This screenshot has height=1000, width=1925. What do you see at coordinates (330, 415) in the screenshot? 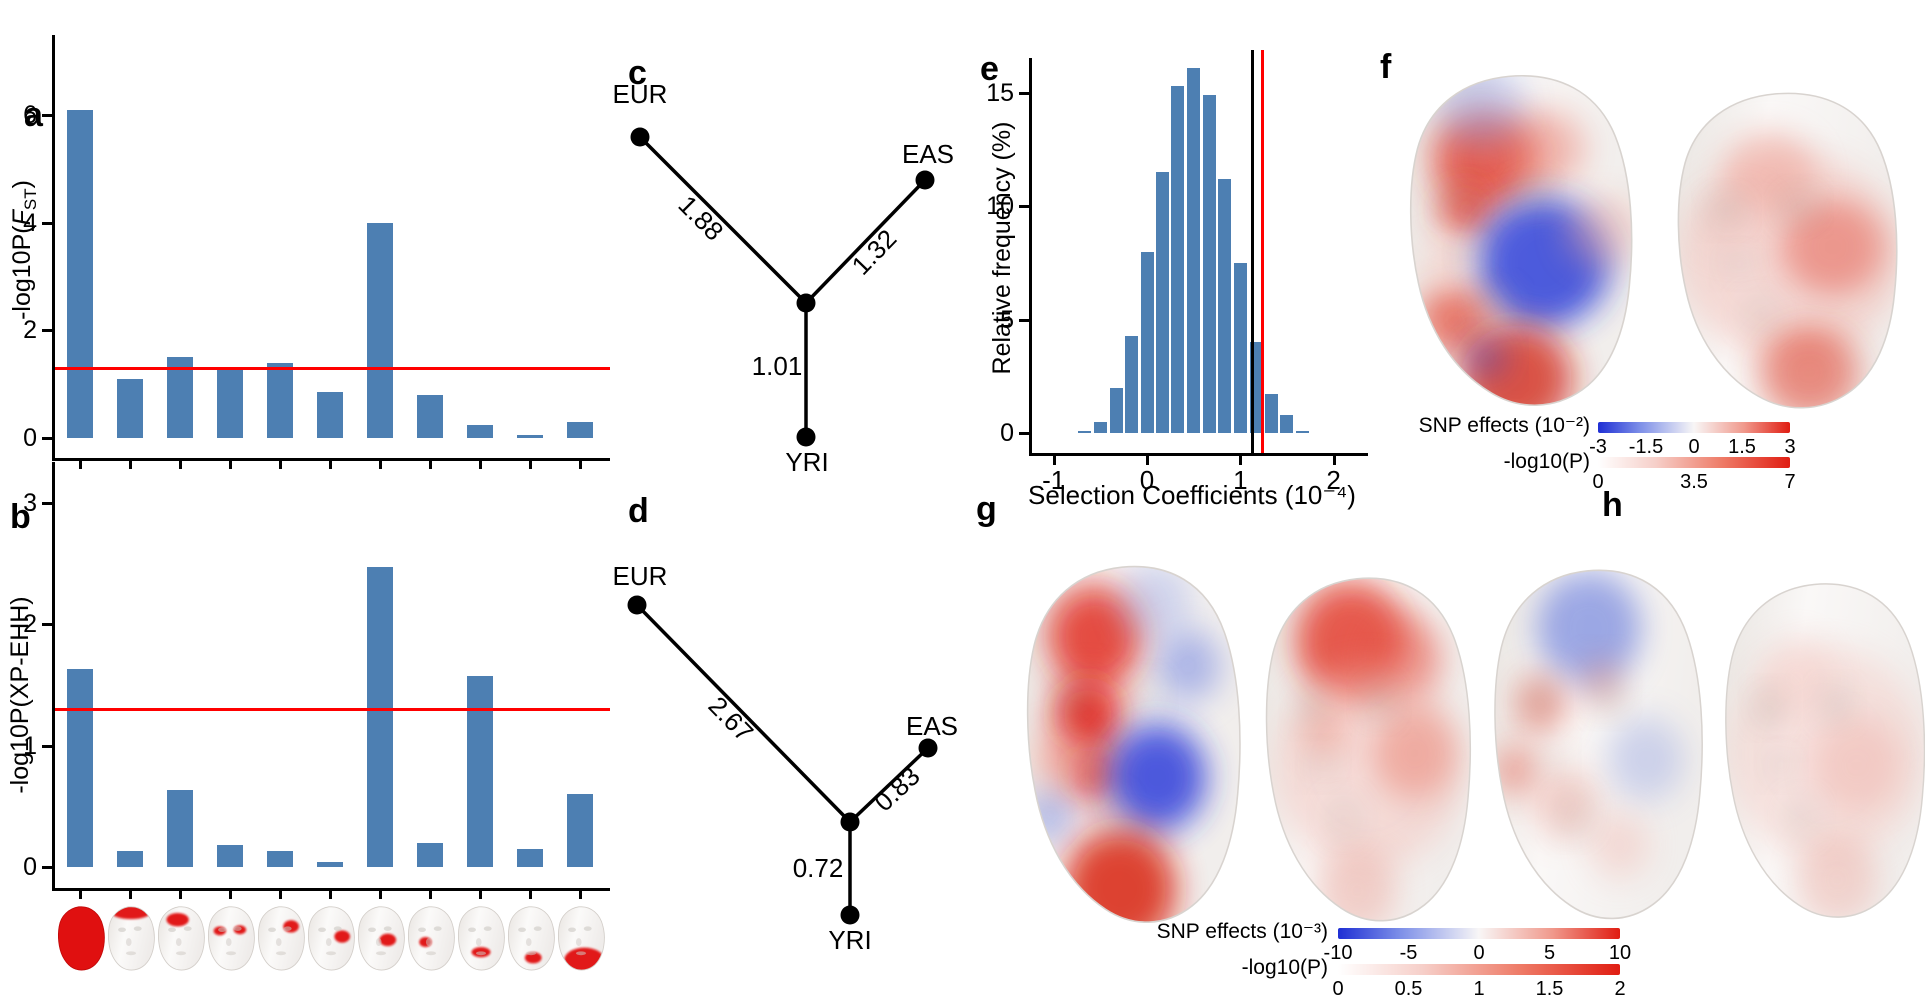
I see `bar-a-right-cheekbone` at bounding box center [330, 415].